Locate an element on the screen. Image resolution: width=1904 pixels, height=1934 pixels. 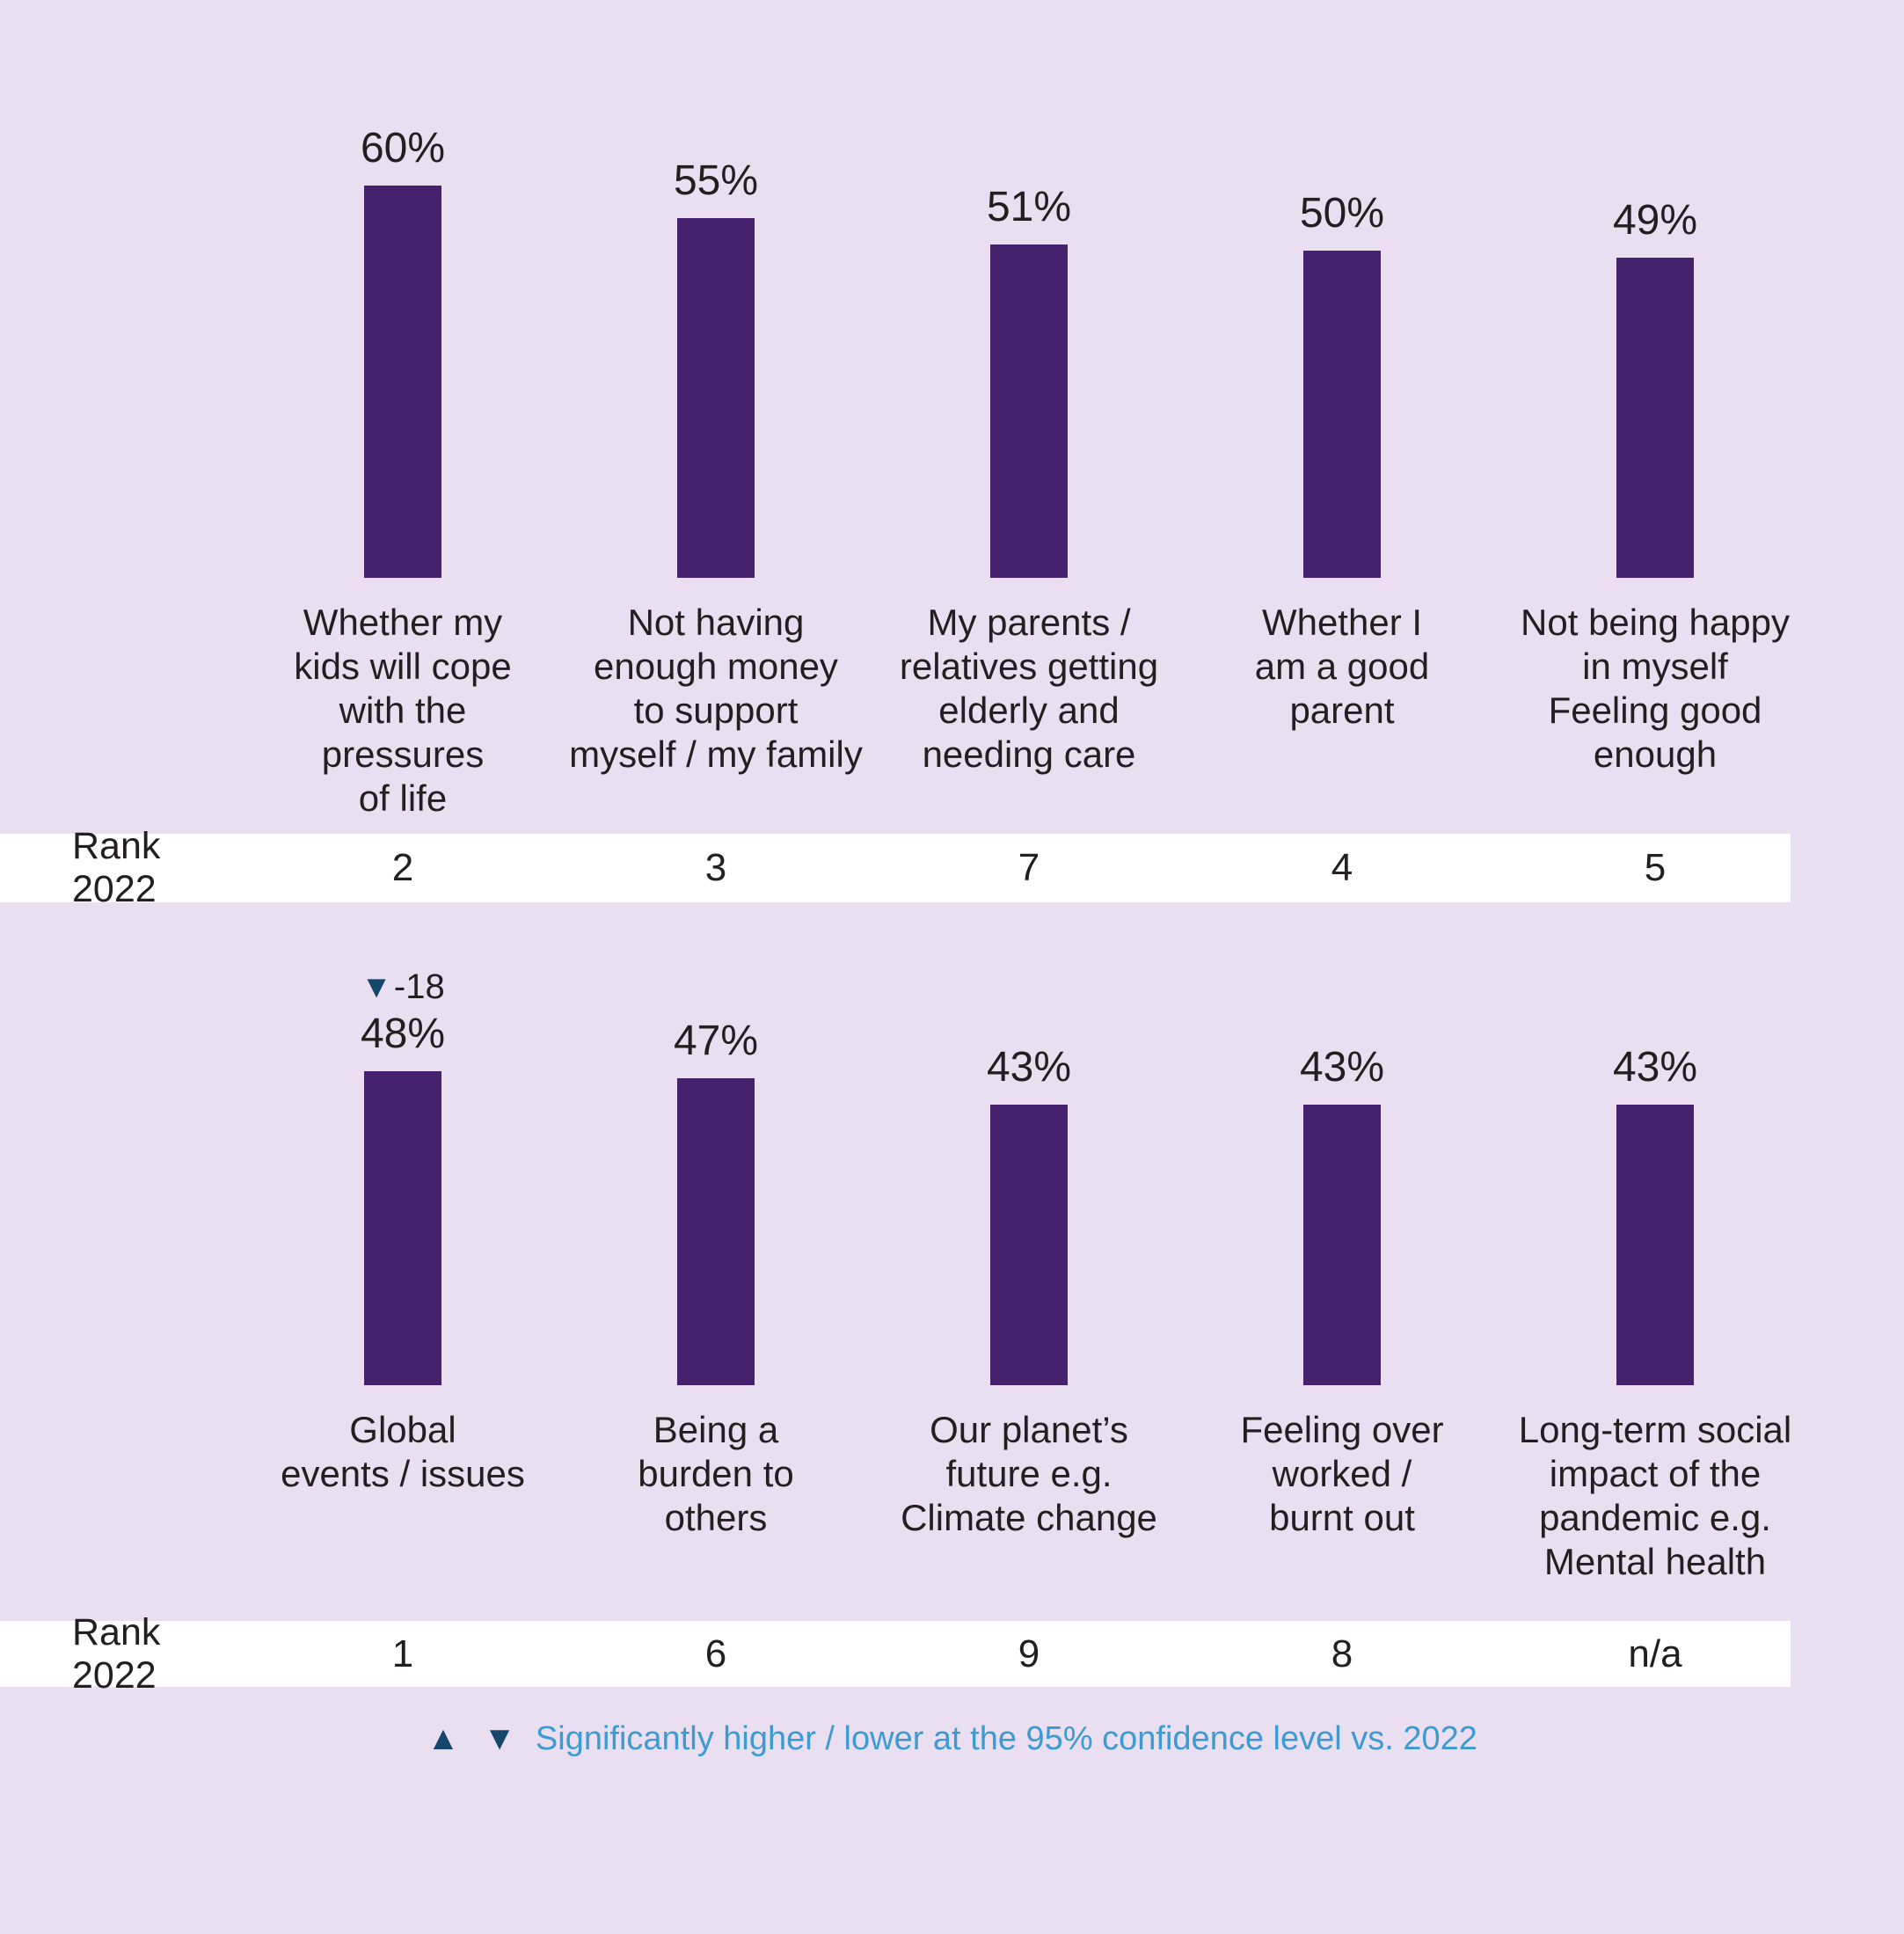
significance-up-icon: ▲ is located at coordinates (447, 1738).